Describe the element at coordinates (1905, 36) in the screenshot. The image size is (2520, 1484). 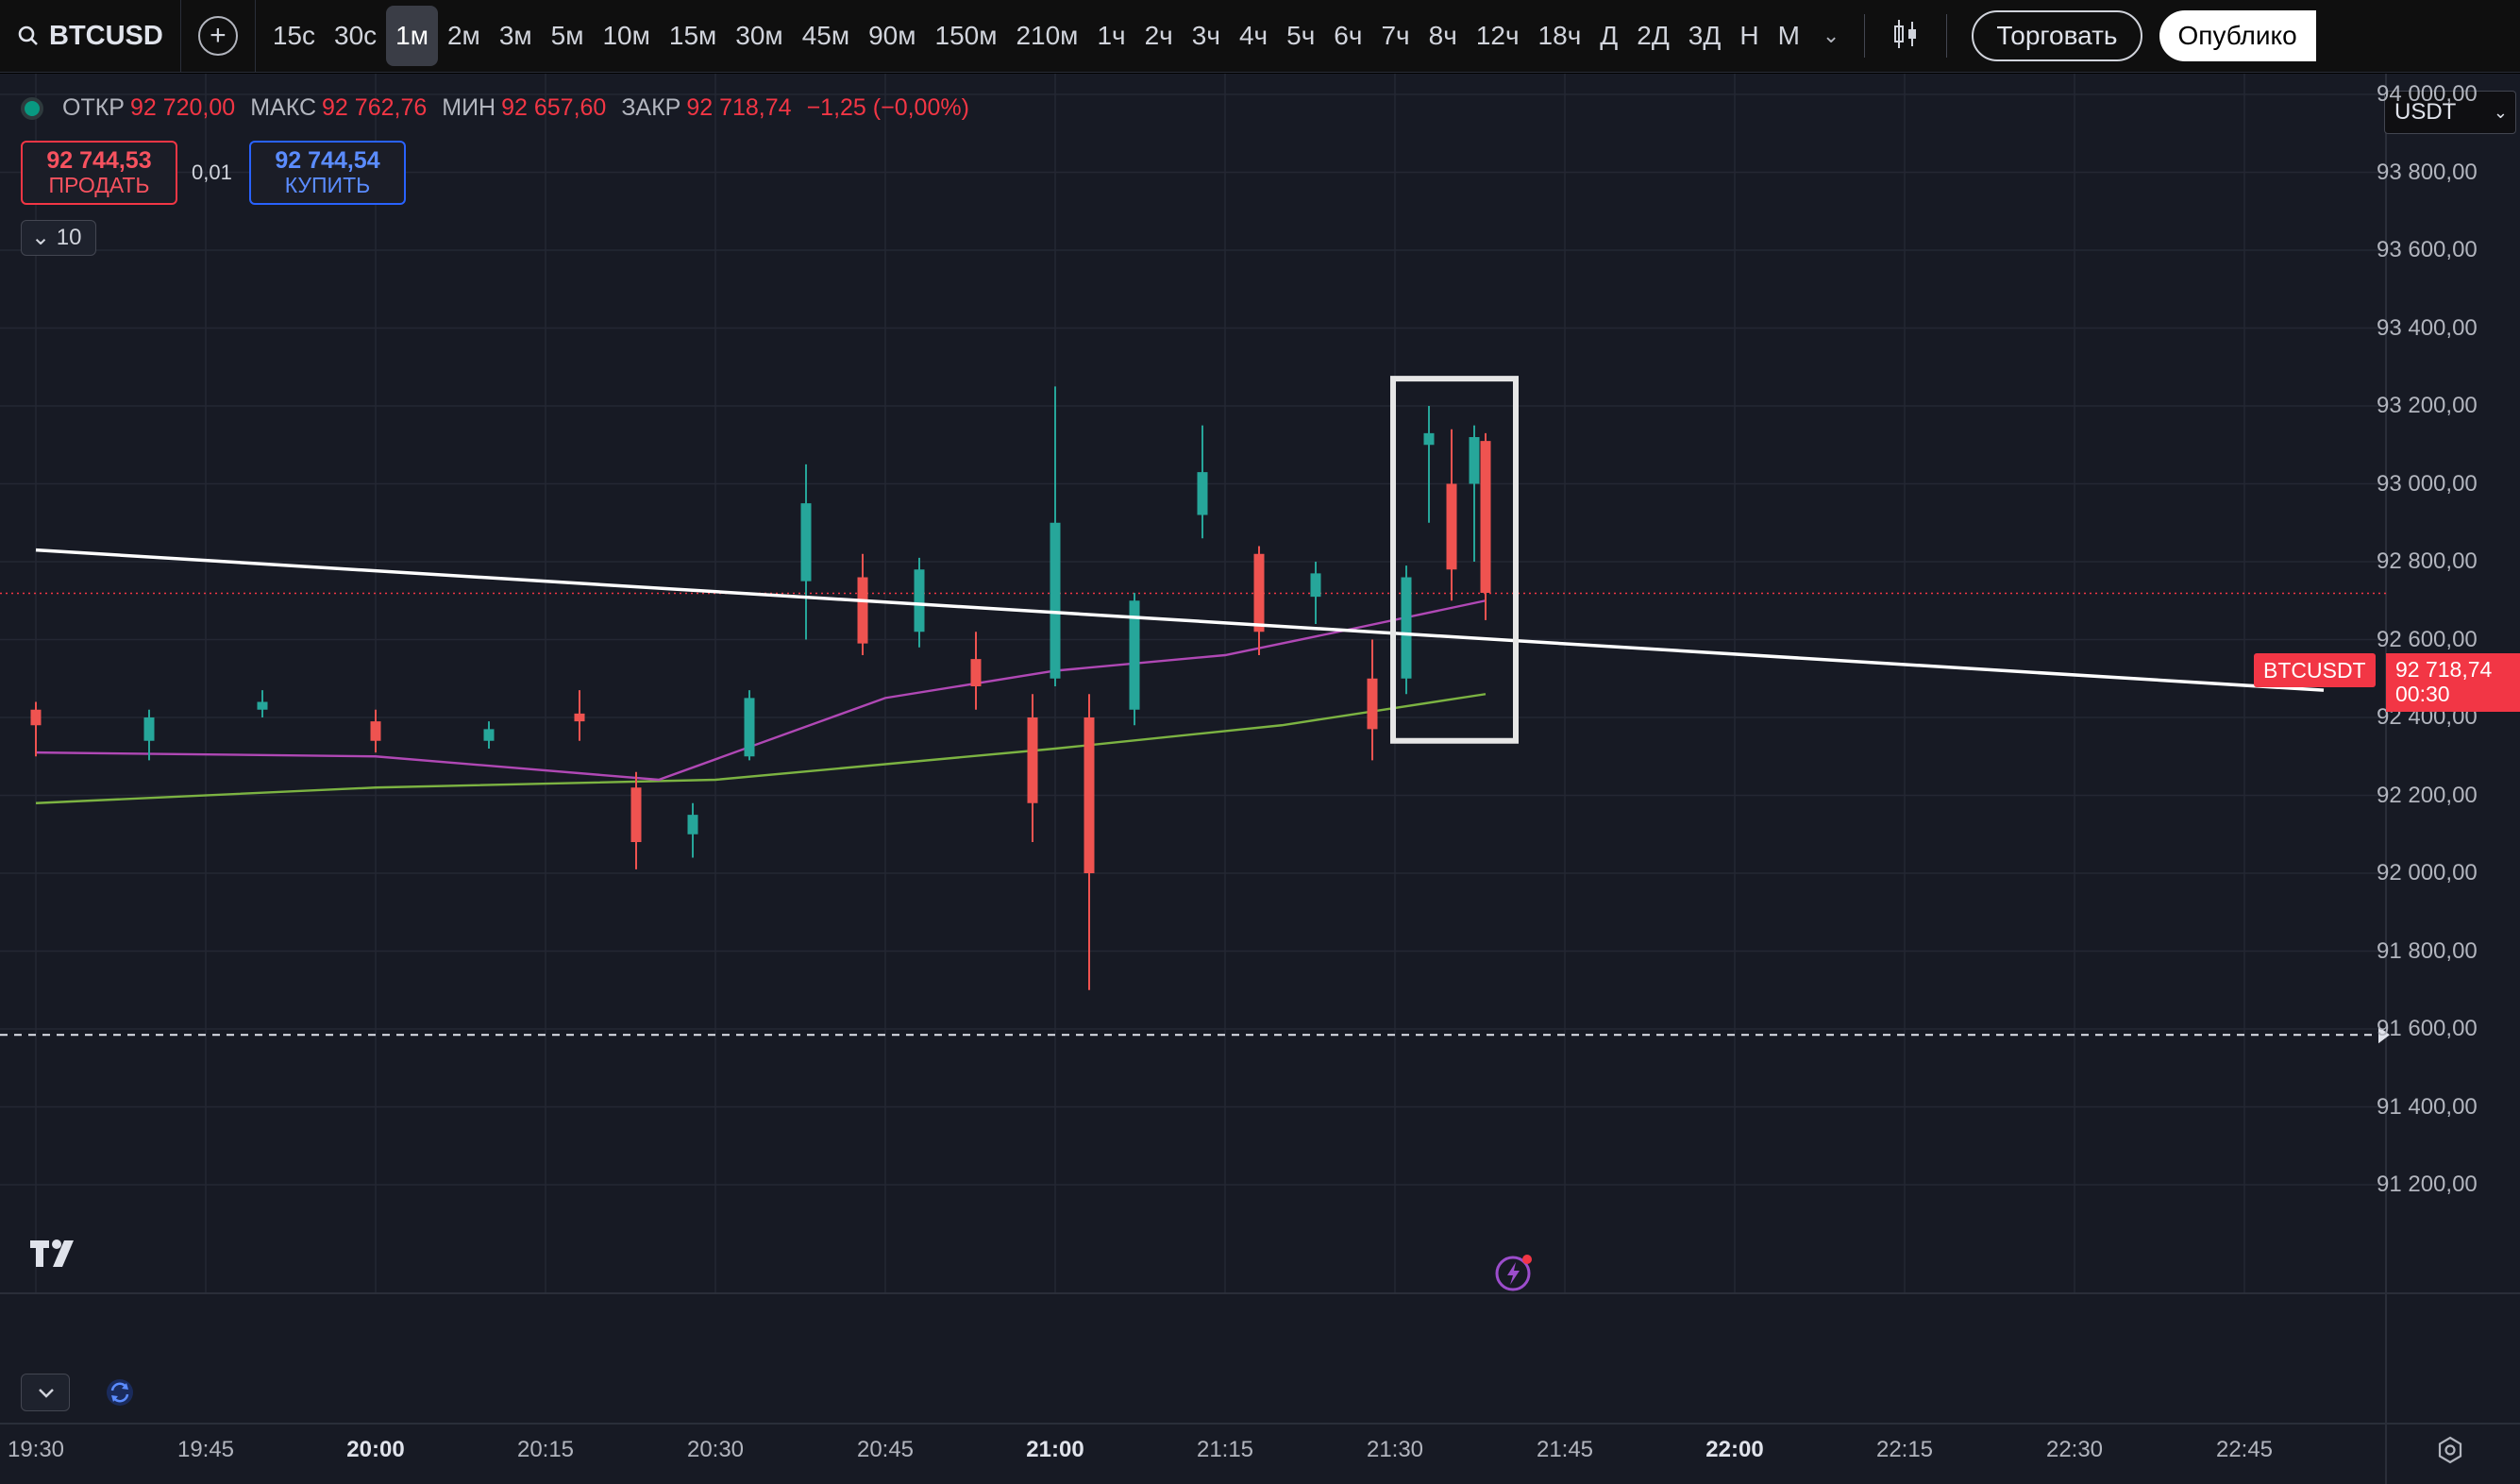
I see `candles-icon` at that location.